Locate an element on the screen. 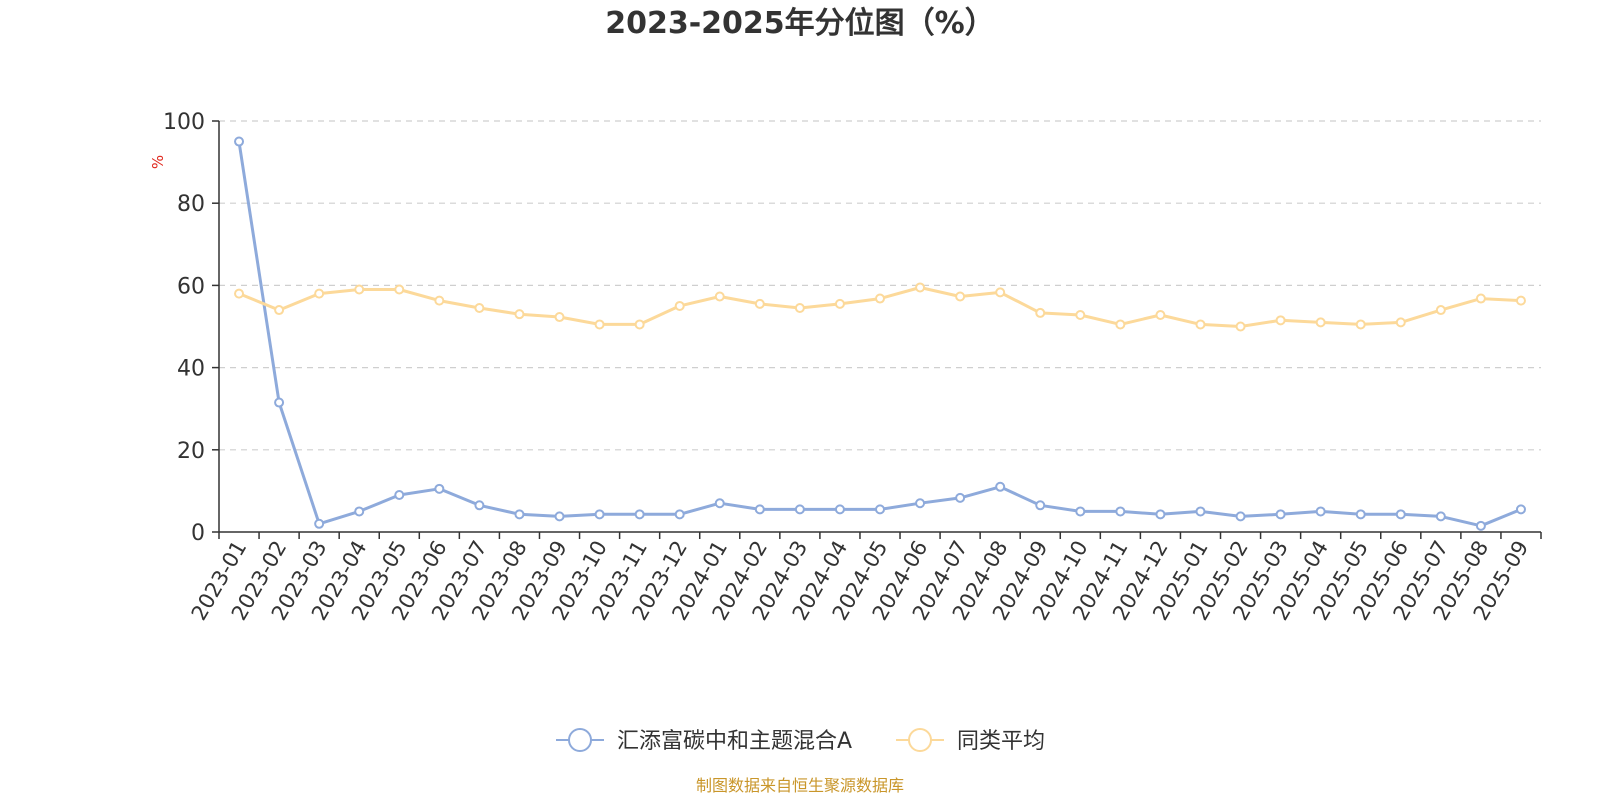 The width and height of the screenshot is (1600, 800). y-tick-label: 80 is located at coordinates (191, 204).